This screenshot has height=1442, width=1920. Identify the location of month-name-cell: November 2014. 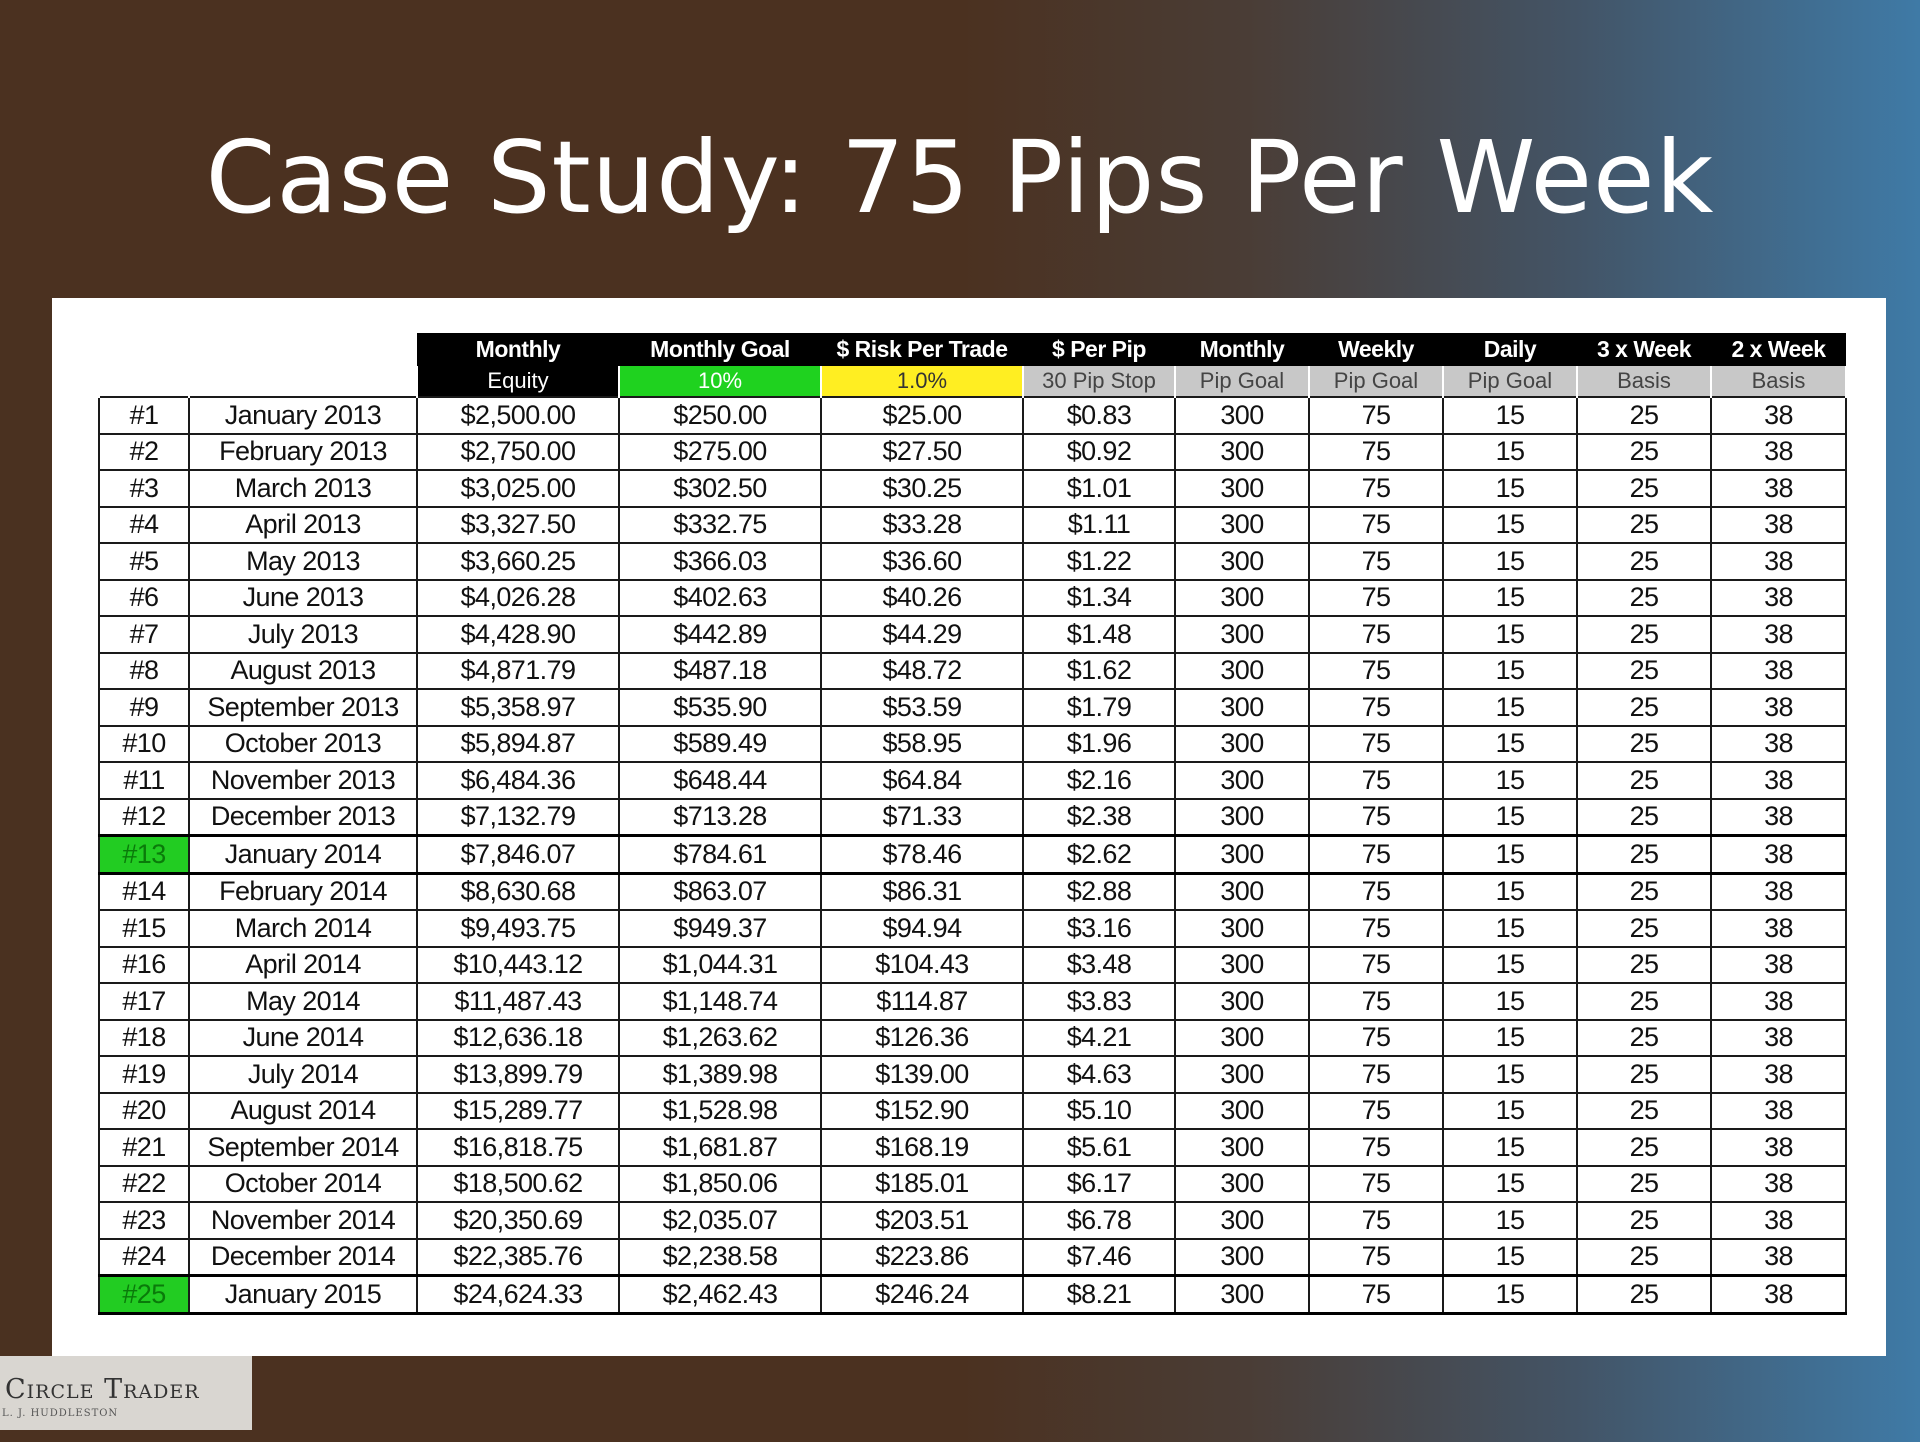
(303, 1220).